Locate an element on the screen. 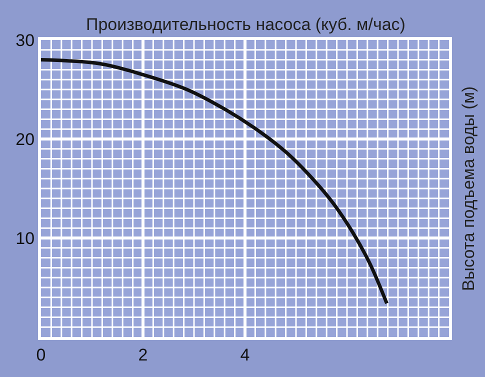  x-tick-label: 4 is located at coordinates (245, 354).